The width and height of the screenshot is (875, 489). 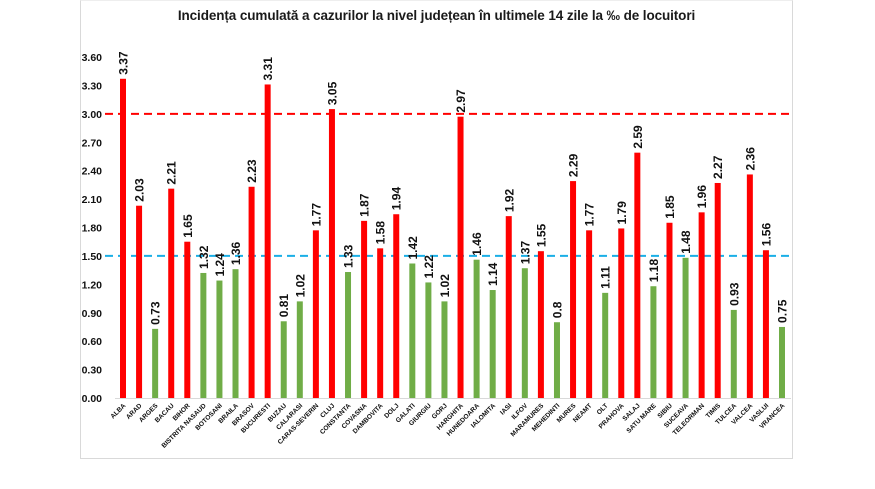 I want to click on bar-caras-severin, so click(x=315, y=314).